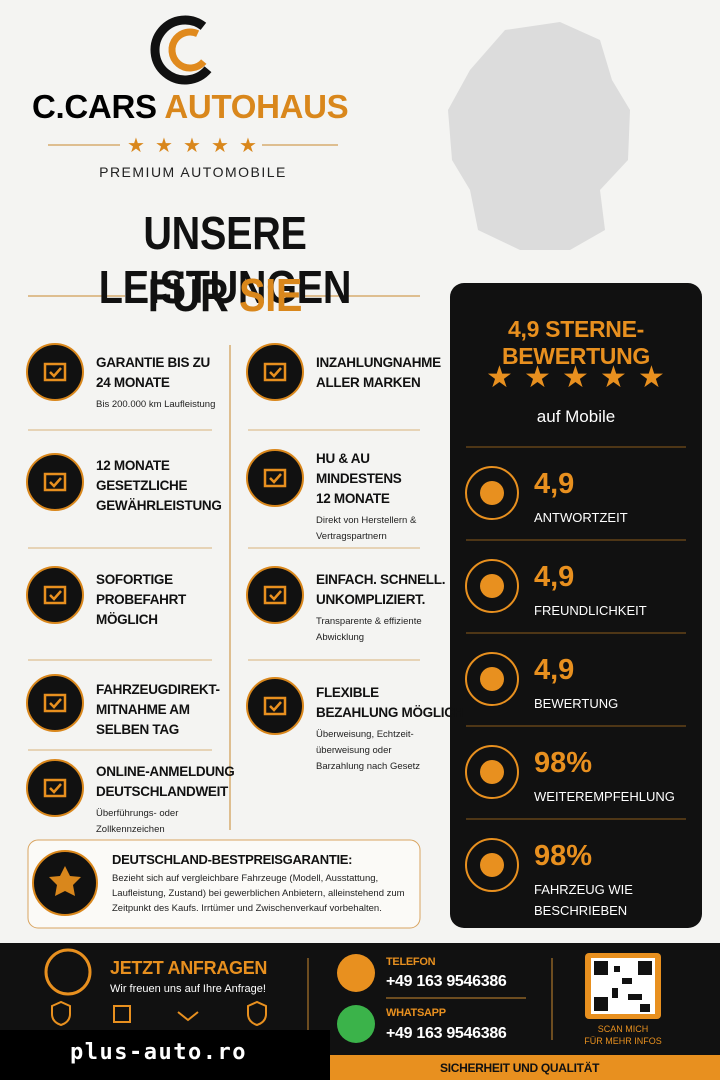  Describe the element at coordinates (127, 619) in the screenshot. I see `service-title: MÖGLICH` at that location.